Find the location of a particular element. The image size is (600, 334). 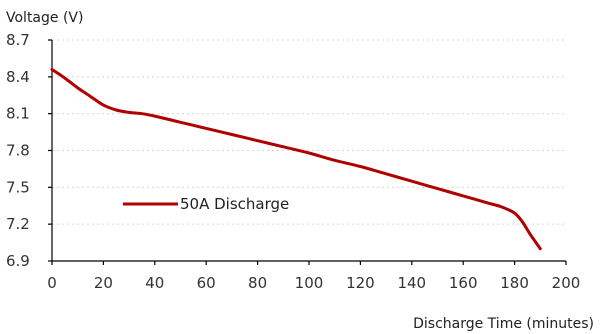

y-tick-label: 8.7 is located at coordinates (18, 40).